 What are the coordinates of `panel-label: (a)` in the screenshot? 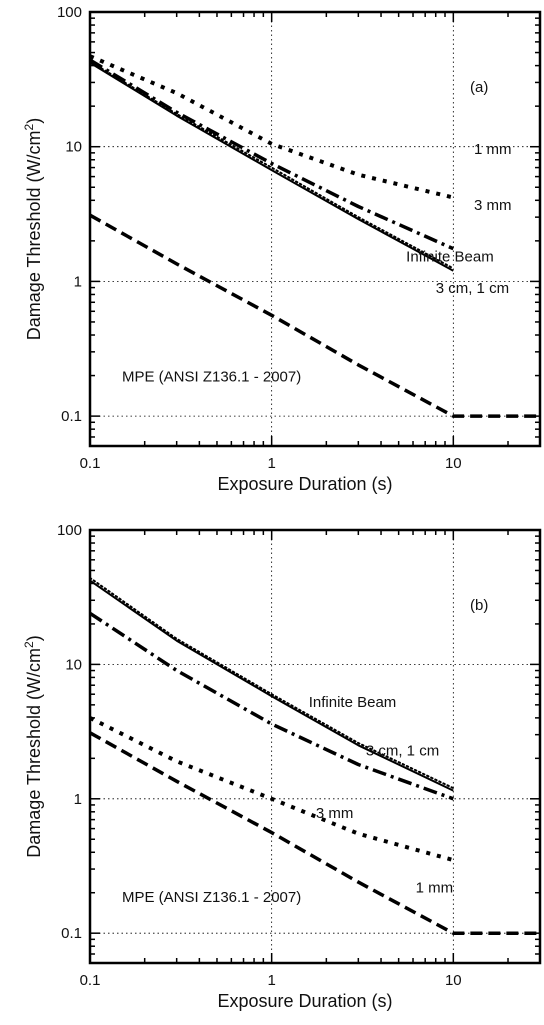 It's located at (479, 87).